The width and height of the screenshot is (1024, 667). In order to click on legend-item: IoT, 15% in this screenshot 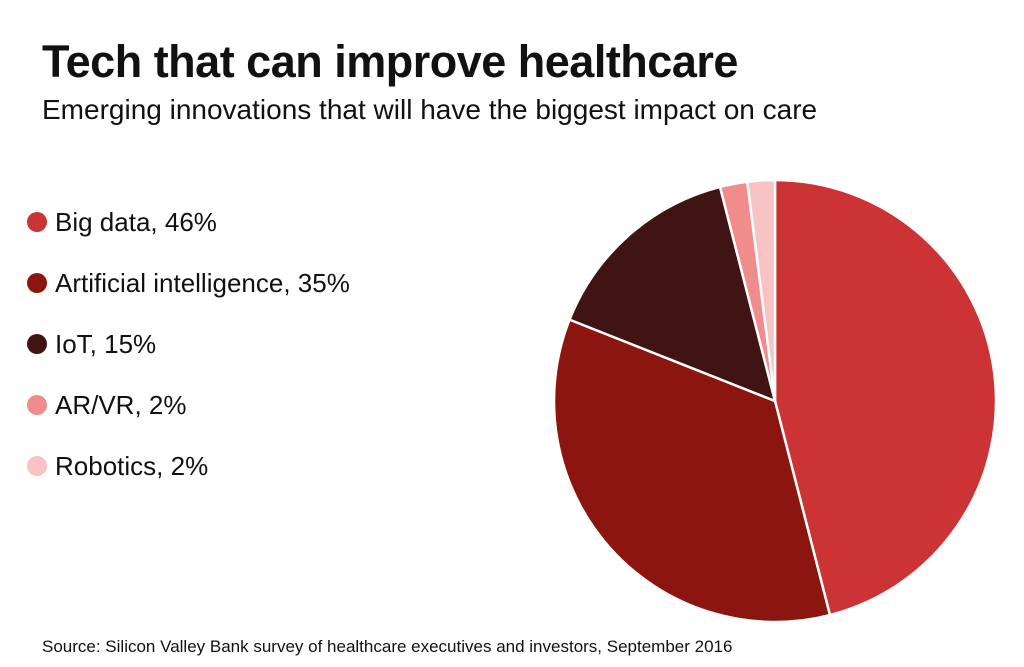, I will do `click(91, 344)`.